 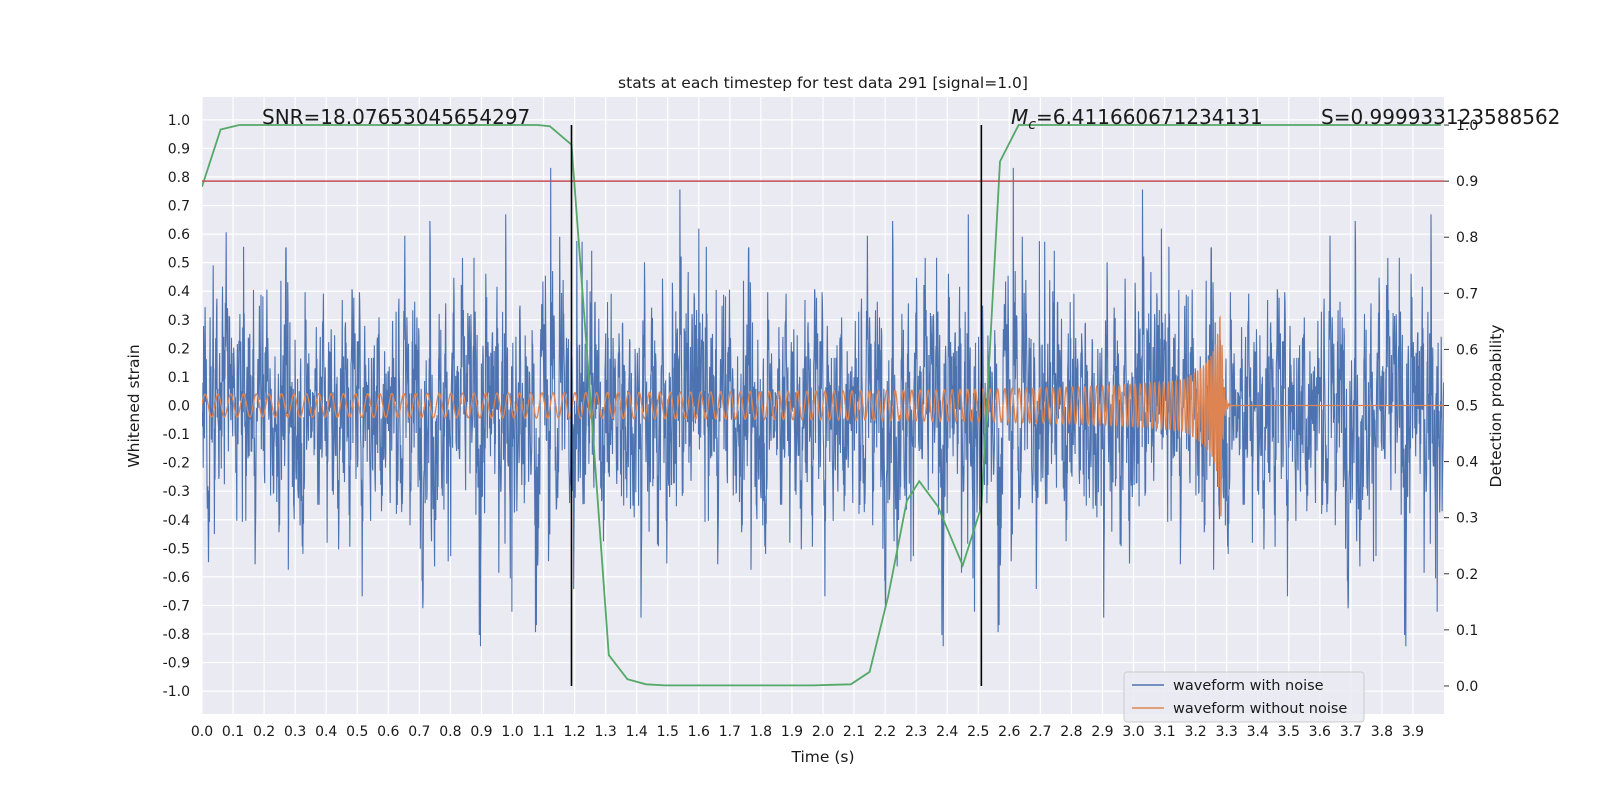 What do you see at coordinates (357, 732) in the screenshot?
I see `x-tick-label: 0.5` at bounding box center [357, 732].